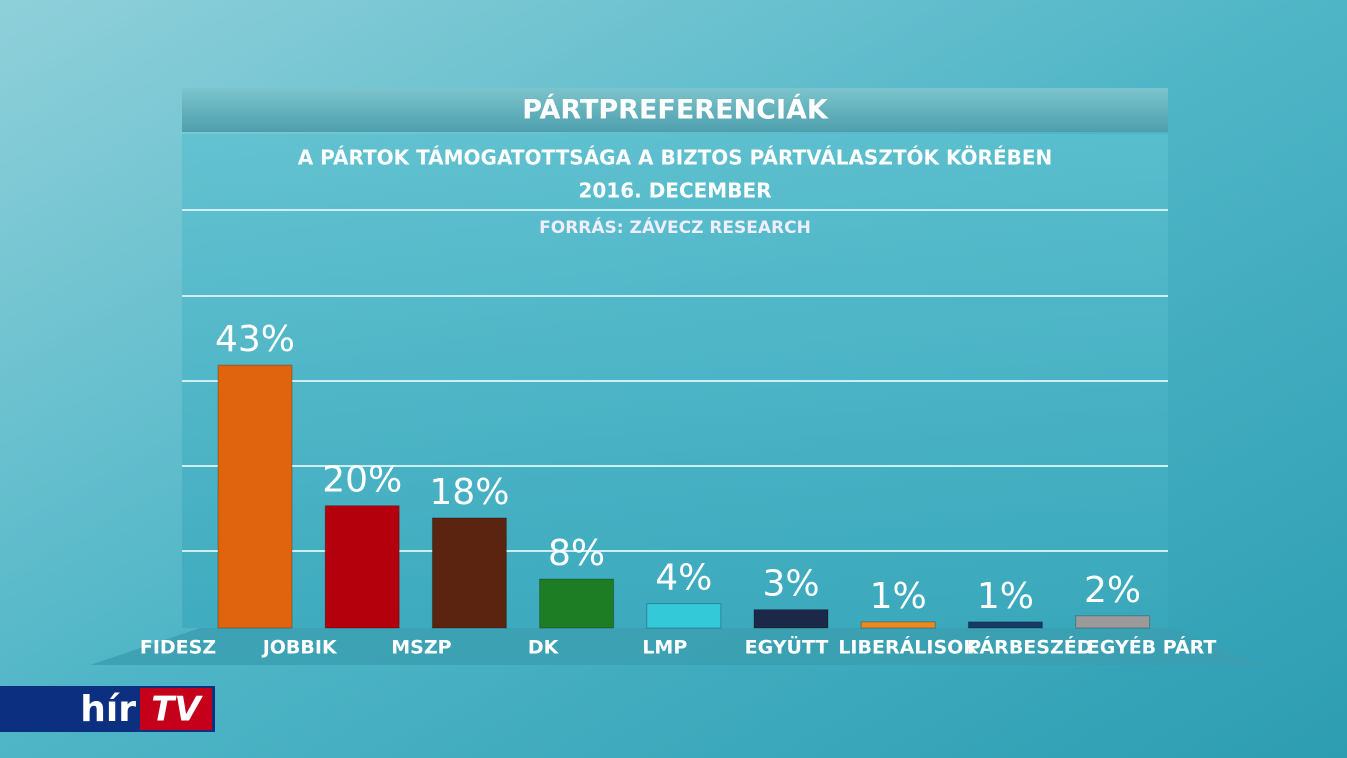 Image resolution: width=1347 pixels, height=758 pixels. I want to click on value-label: 3%, so click(790, 584).